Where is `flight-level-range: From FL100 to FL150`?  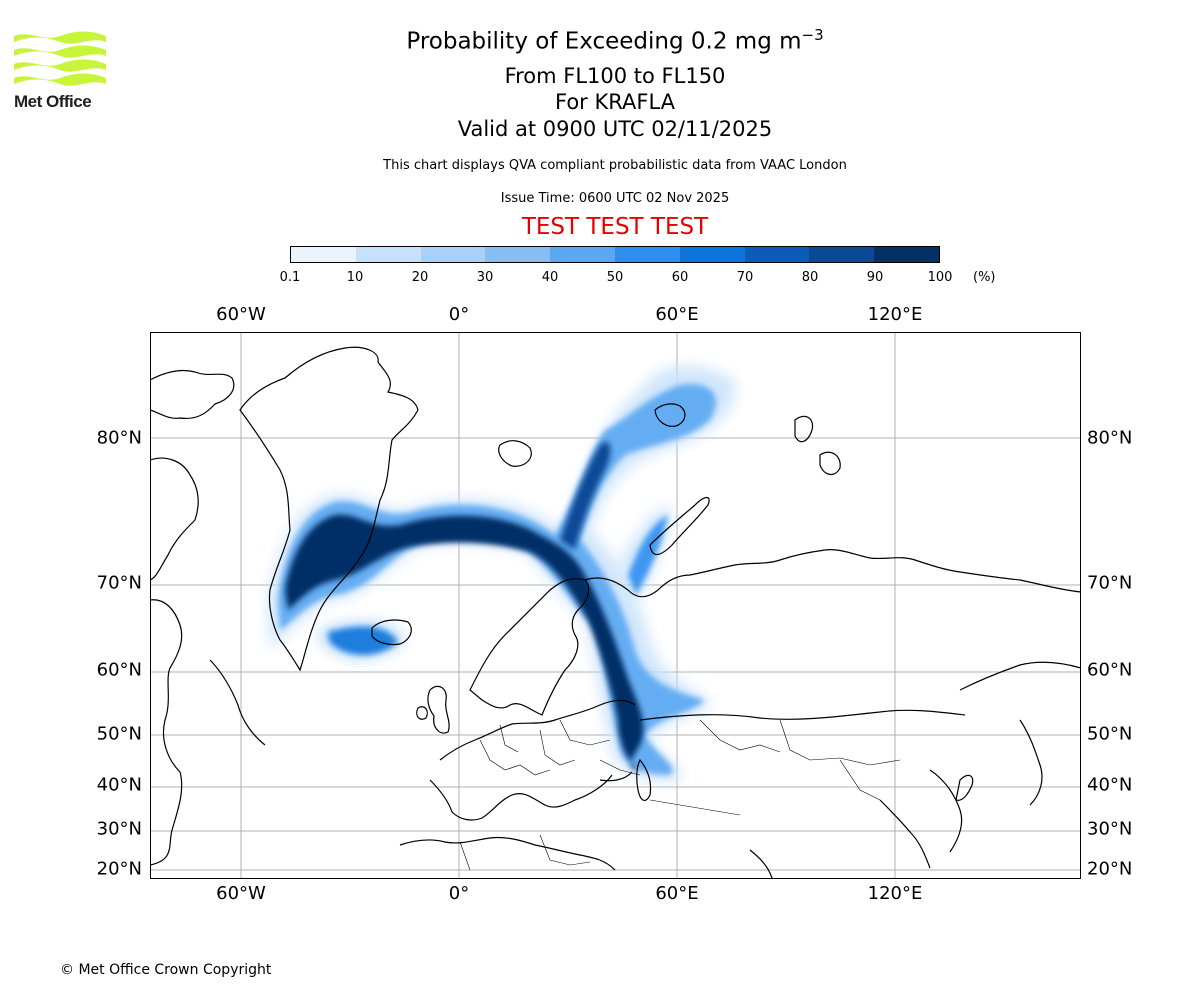 flight-level-range: From FL100 to FL150 is located at coordinates (615, 76).